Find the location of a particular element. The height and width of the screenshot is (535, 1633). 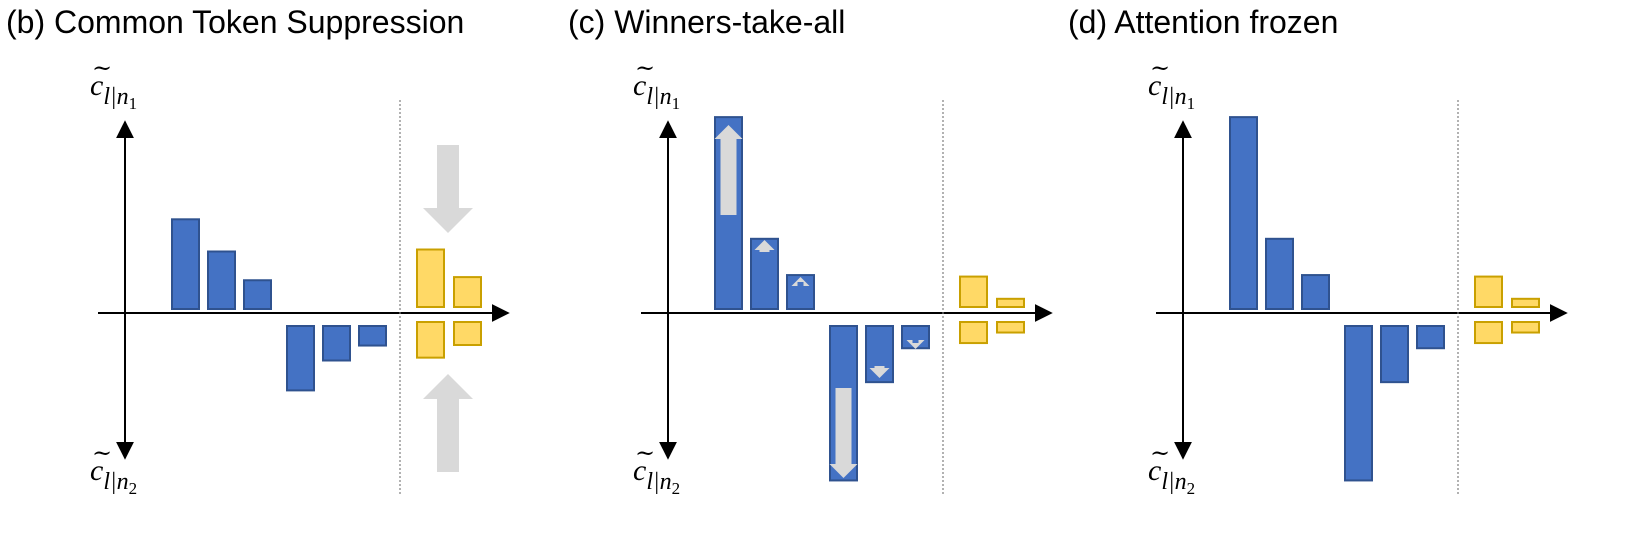

suppress-arrow-up is located at coordinates (448, 423).